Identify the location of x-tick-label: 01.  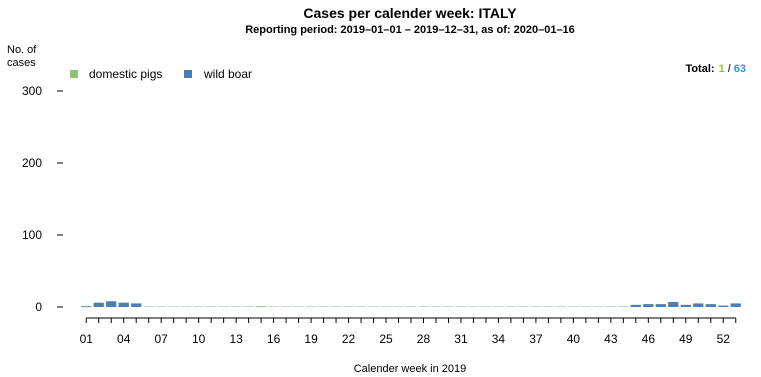
(87, 339).